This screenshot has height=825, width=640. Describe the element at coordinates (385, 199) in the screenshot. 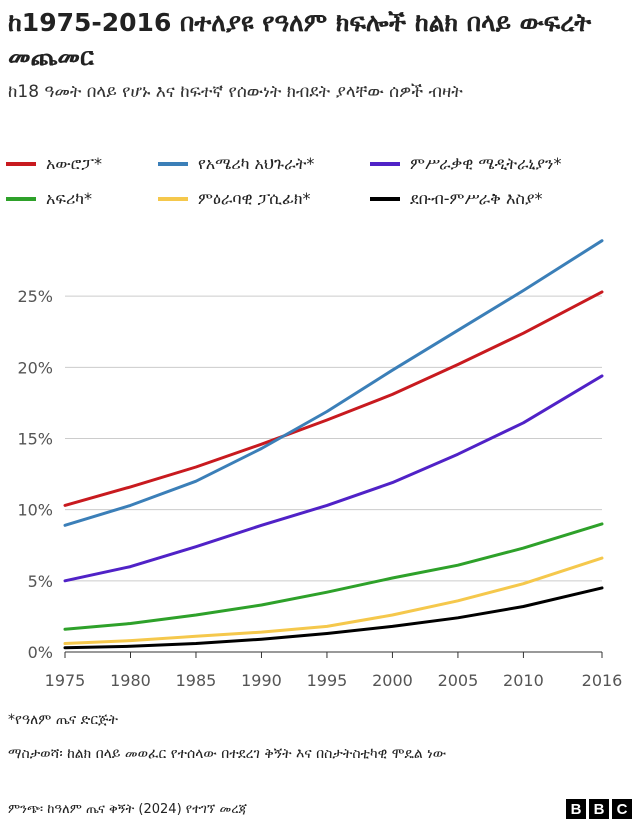

I see `legend-swatch-south-east-asia` at that location.